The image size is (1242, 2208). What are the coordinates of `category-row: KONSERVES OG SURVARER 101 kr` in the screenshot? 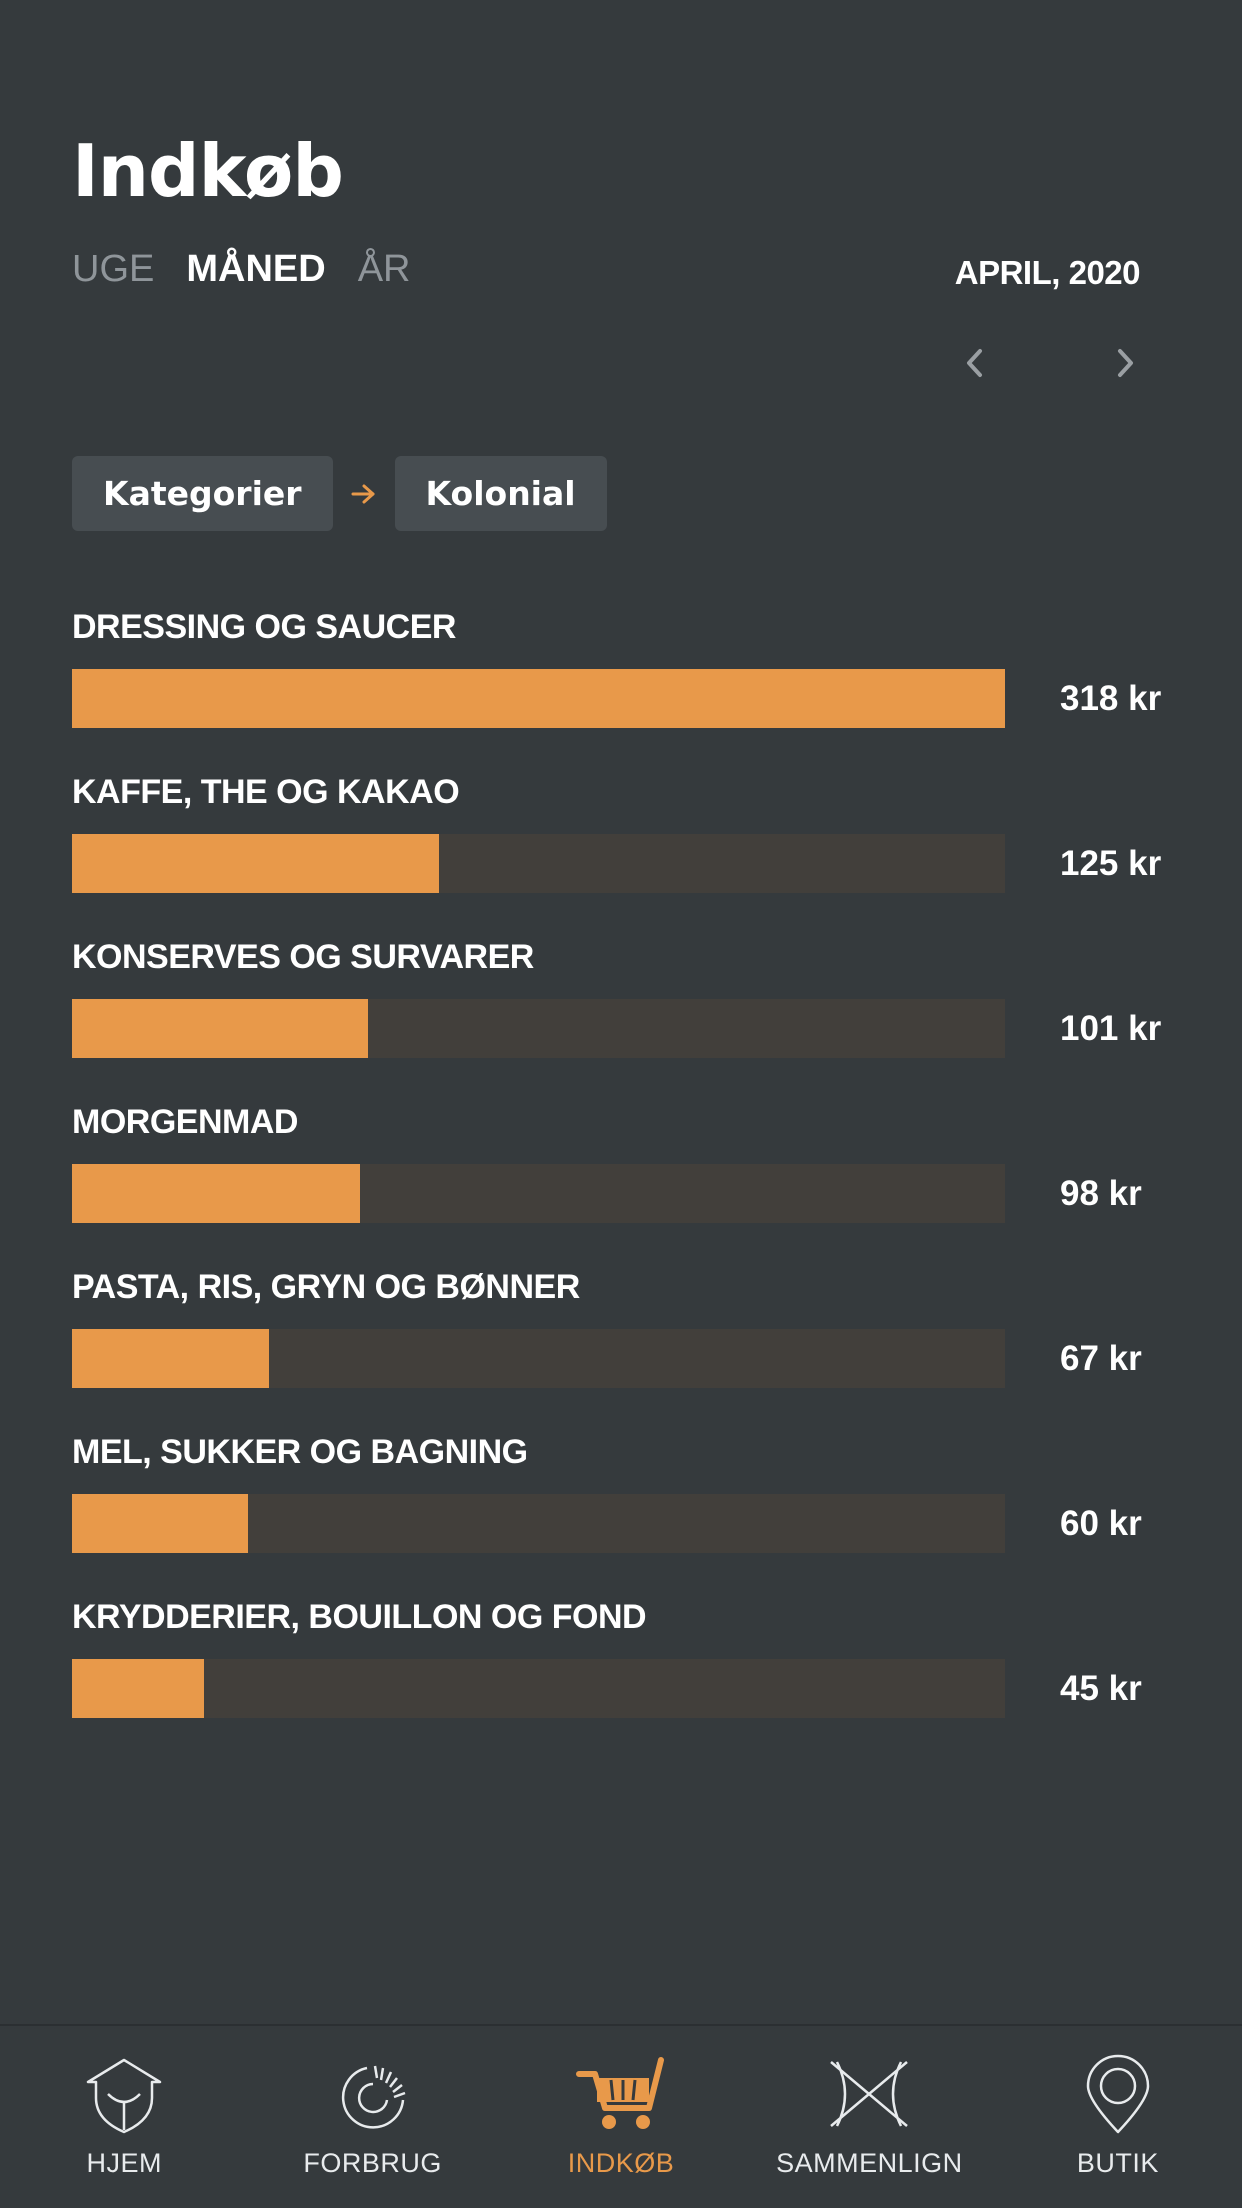 It's located at (632, 1019).